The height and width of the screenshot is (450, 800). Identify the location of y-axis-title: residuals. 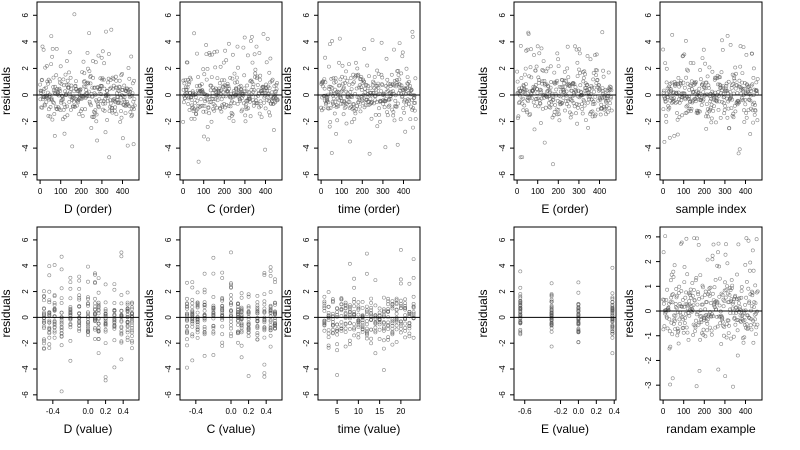
(629, 91).